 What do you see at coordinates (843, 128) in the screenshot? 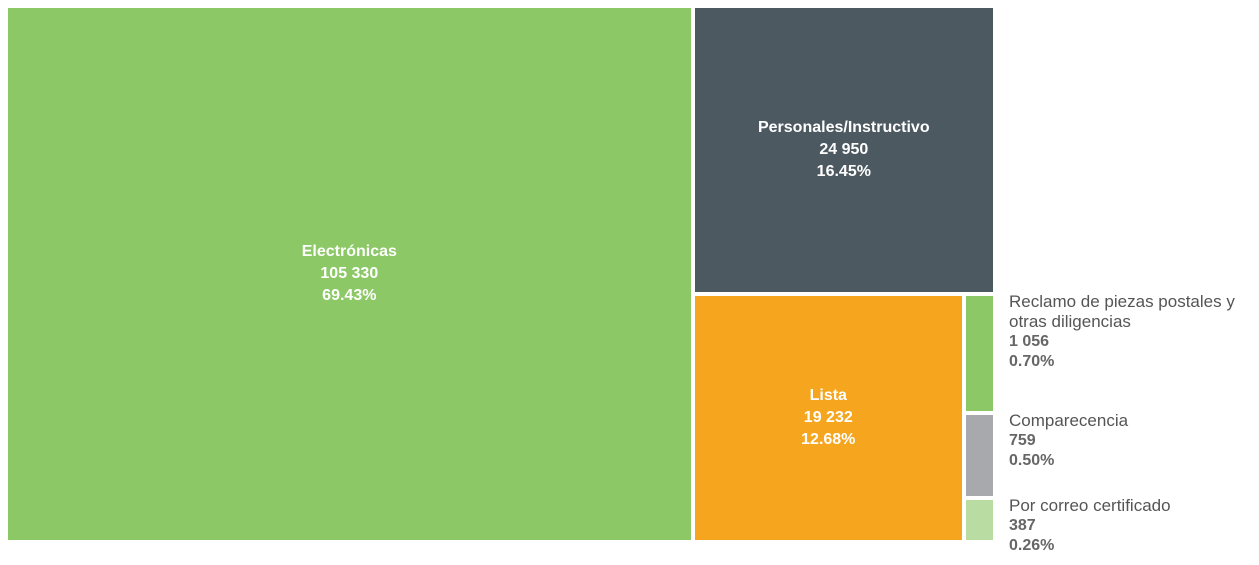
I see `cell-name: Personales/Instructivo` at bounding box center [843, 128].